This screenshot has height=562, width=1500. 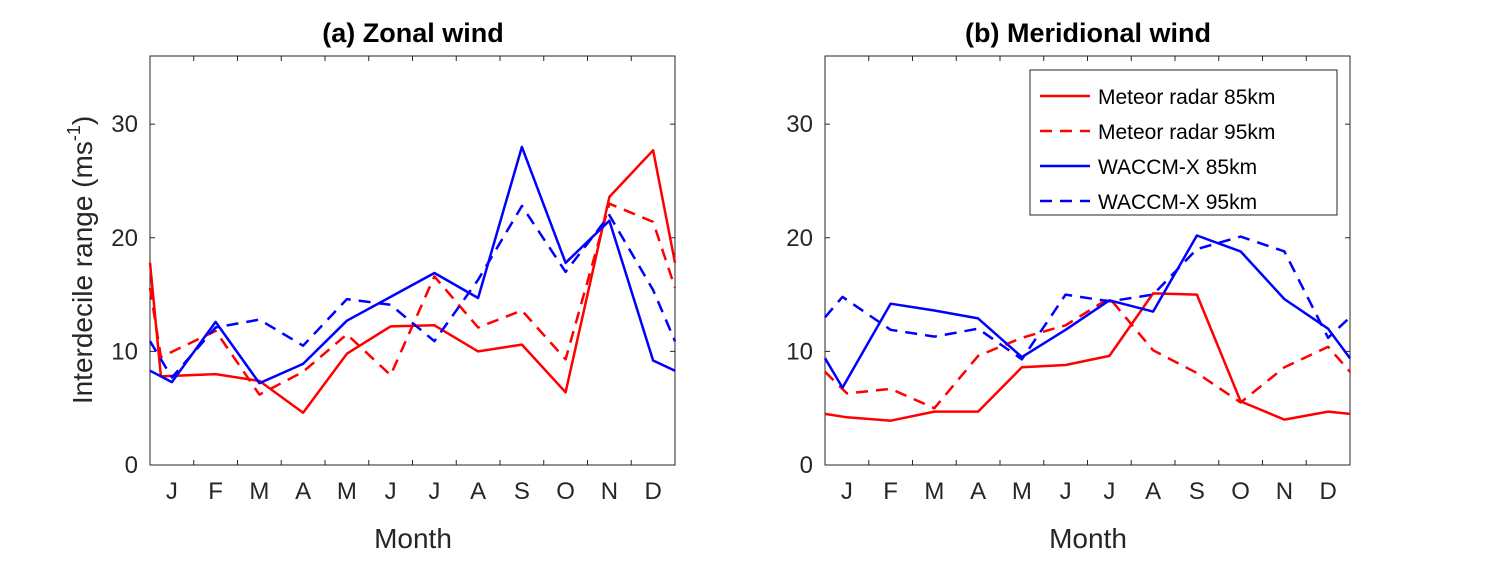 What do you see at coordinates (1088, 538) in the screenshot?
I see `panel-b-x-axis-label: Month` at bounding box center [1088, 538].